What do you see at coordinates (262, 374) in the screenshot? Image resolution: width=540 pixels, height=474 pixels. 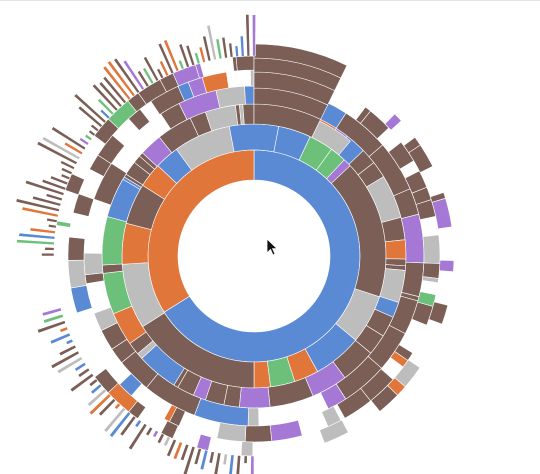 I see `sunburst-ring2-segment` at bounding box center [262, 374].